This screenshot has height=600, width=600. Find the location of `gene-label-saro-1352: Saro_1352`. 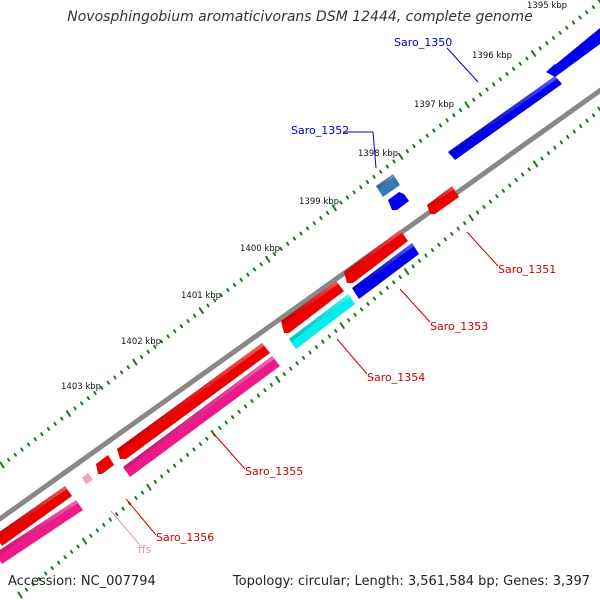

gene-label-saro-1352: Saro_1352 is located at coordinates (320, 130).